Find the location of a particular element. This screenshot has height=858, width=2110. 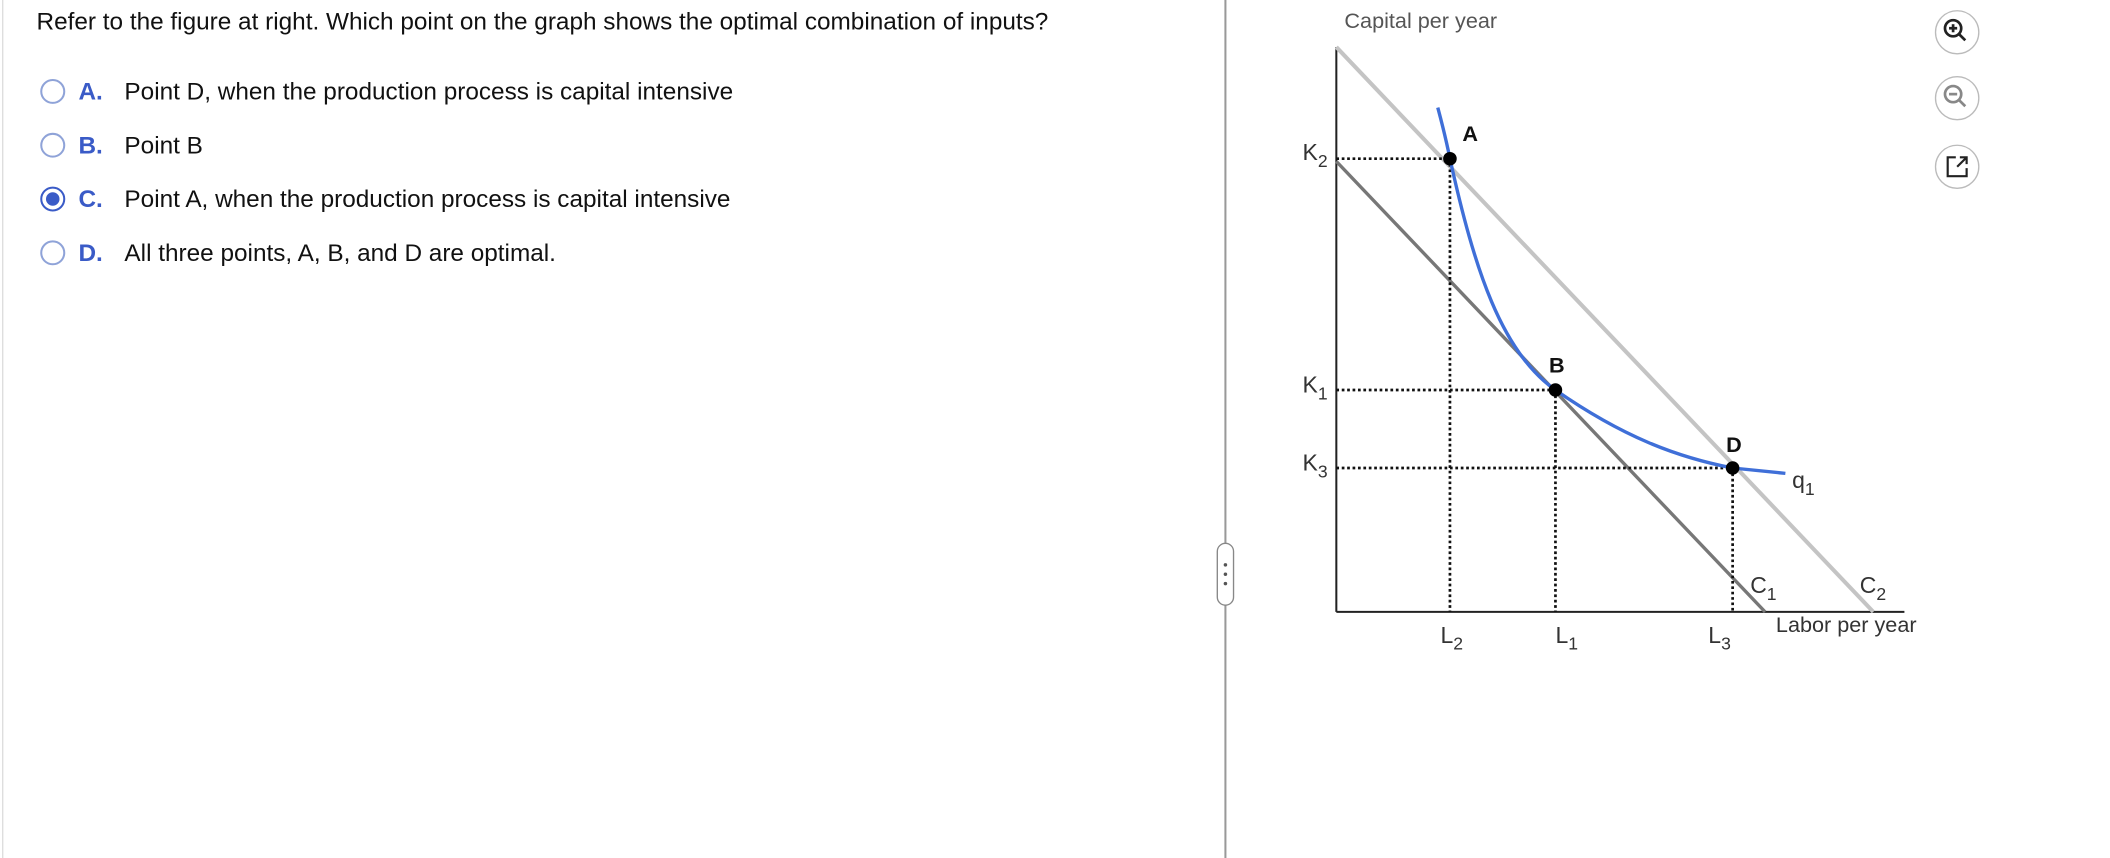

option-letter: A. is located at coordinates (90, 92).